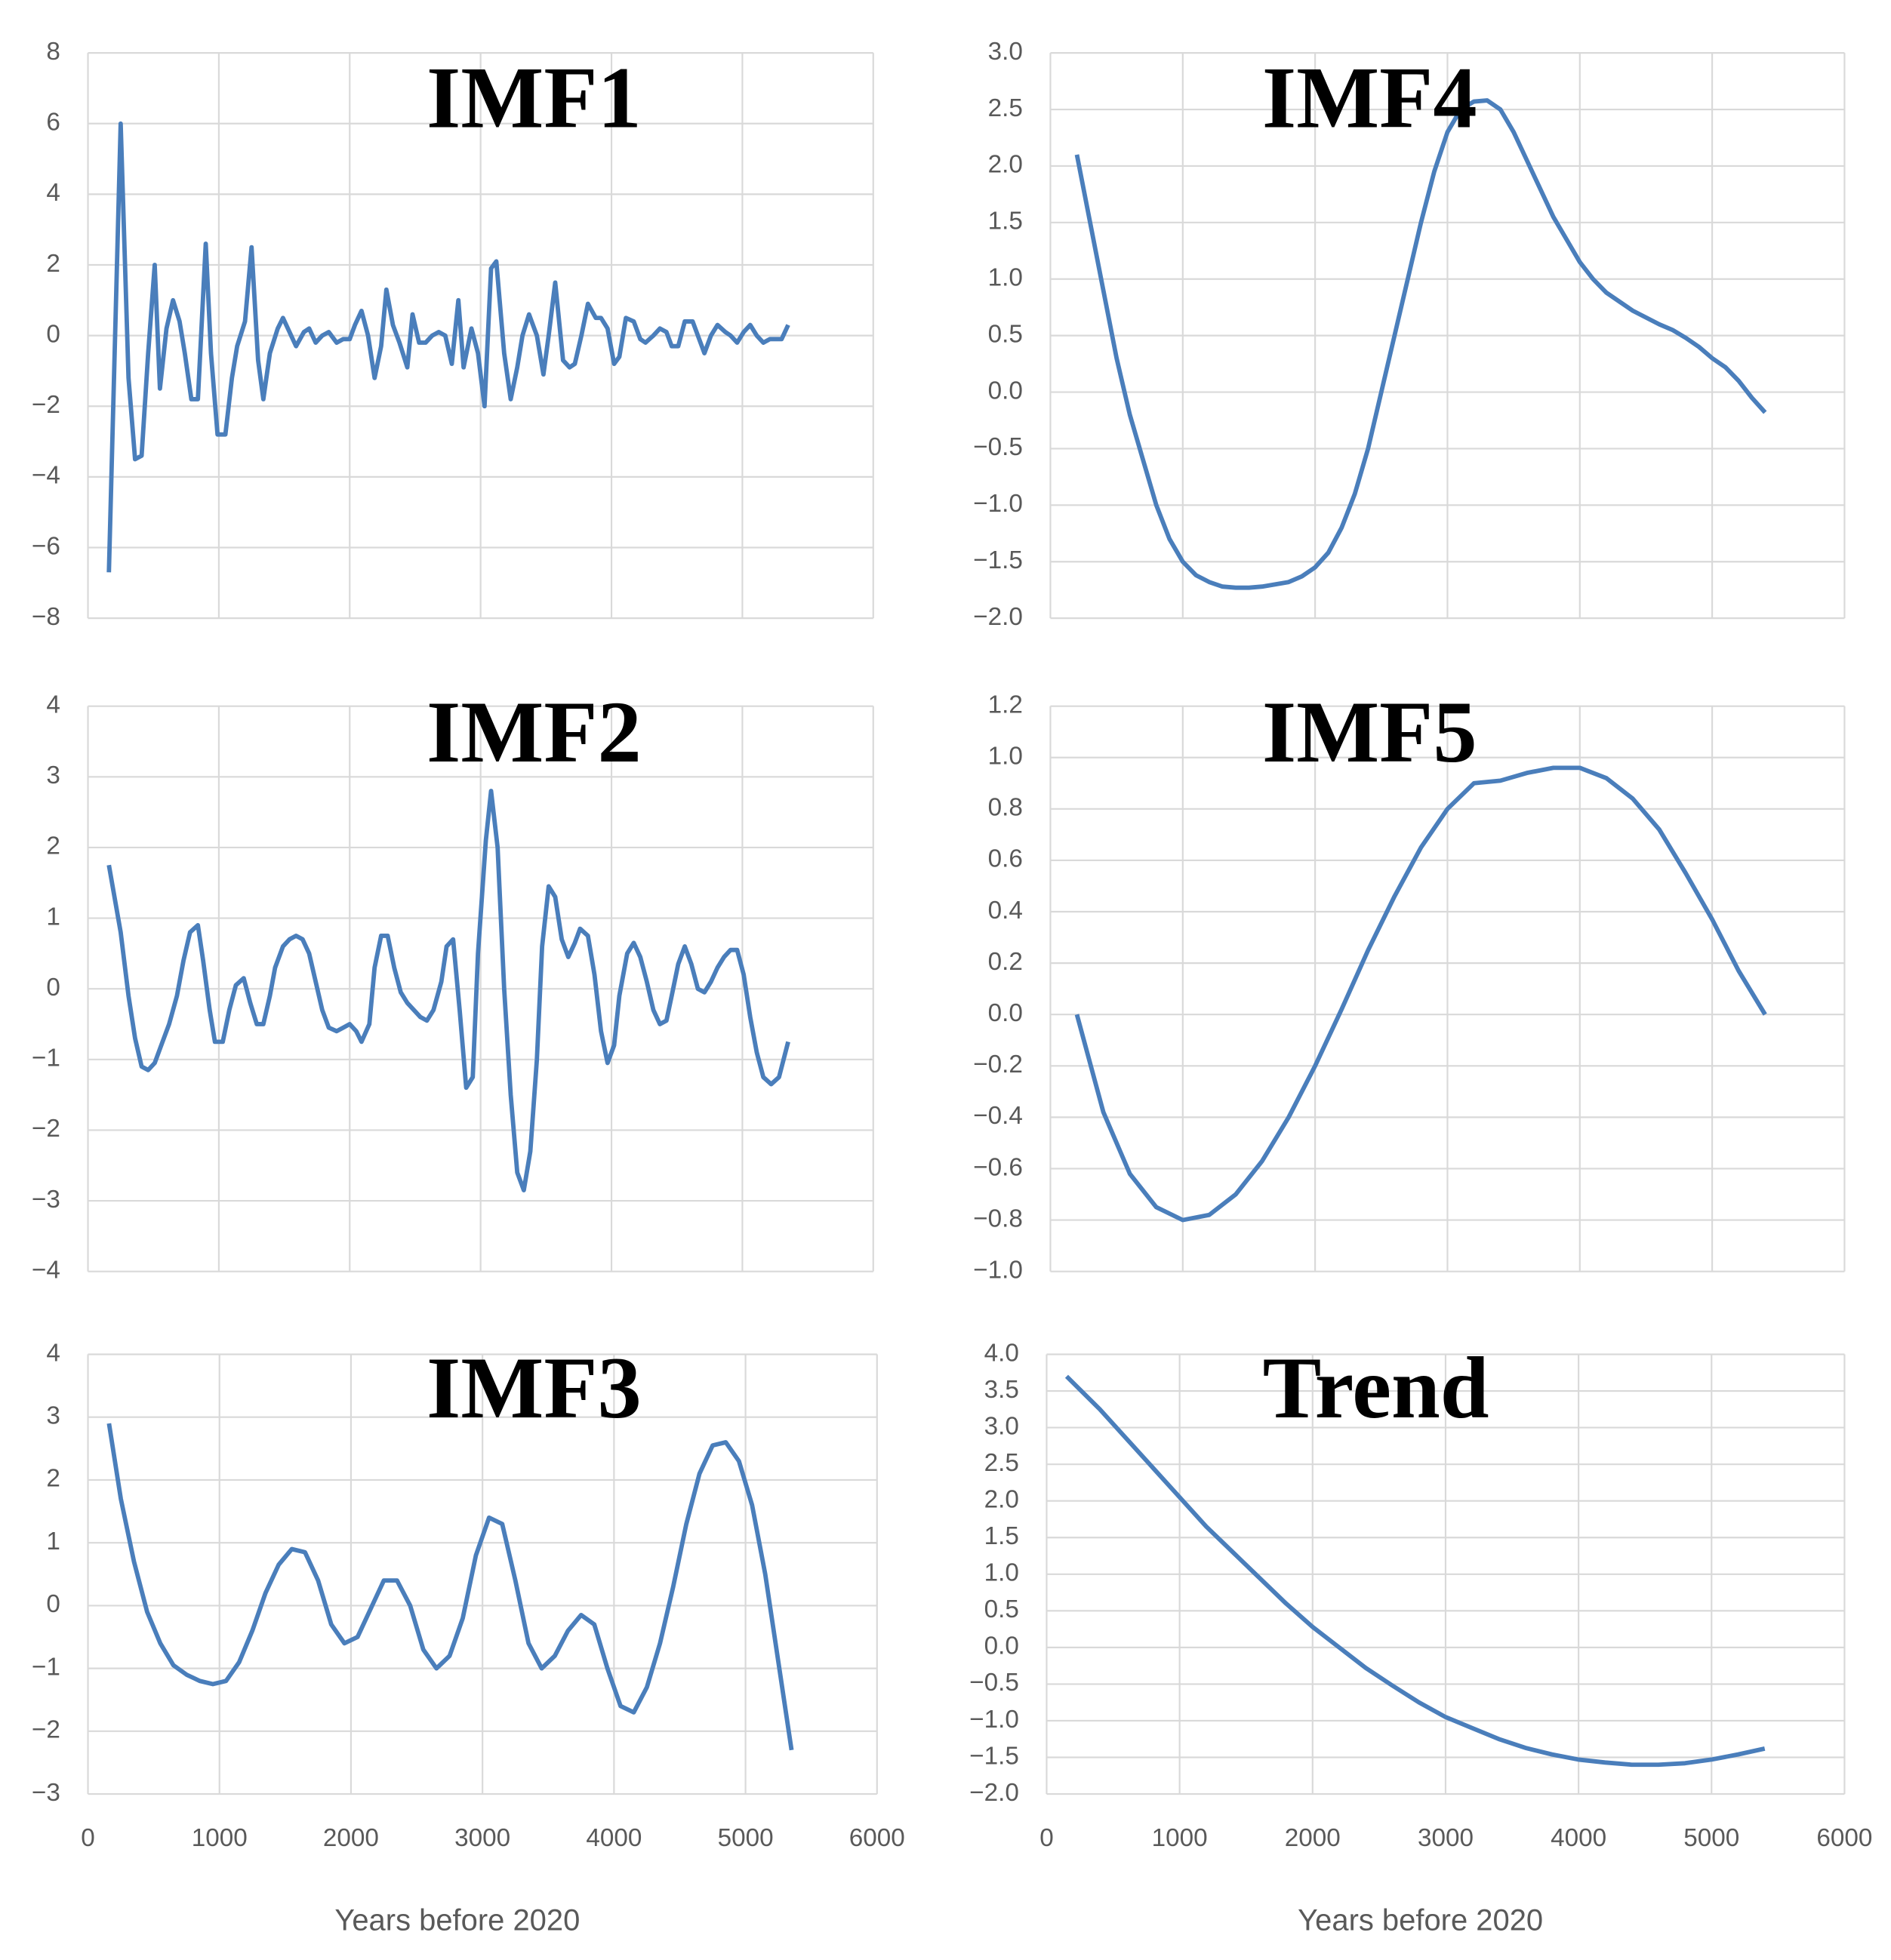 Image resolution: width=1891 pixels, height=1960 pixels. I want to click on y-tick-label: 4.0, so click(1001, 1353).